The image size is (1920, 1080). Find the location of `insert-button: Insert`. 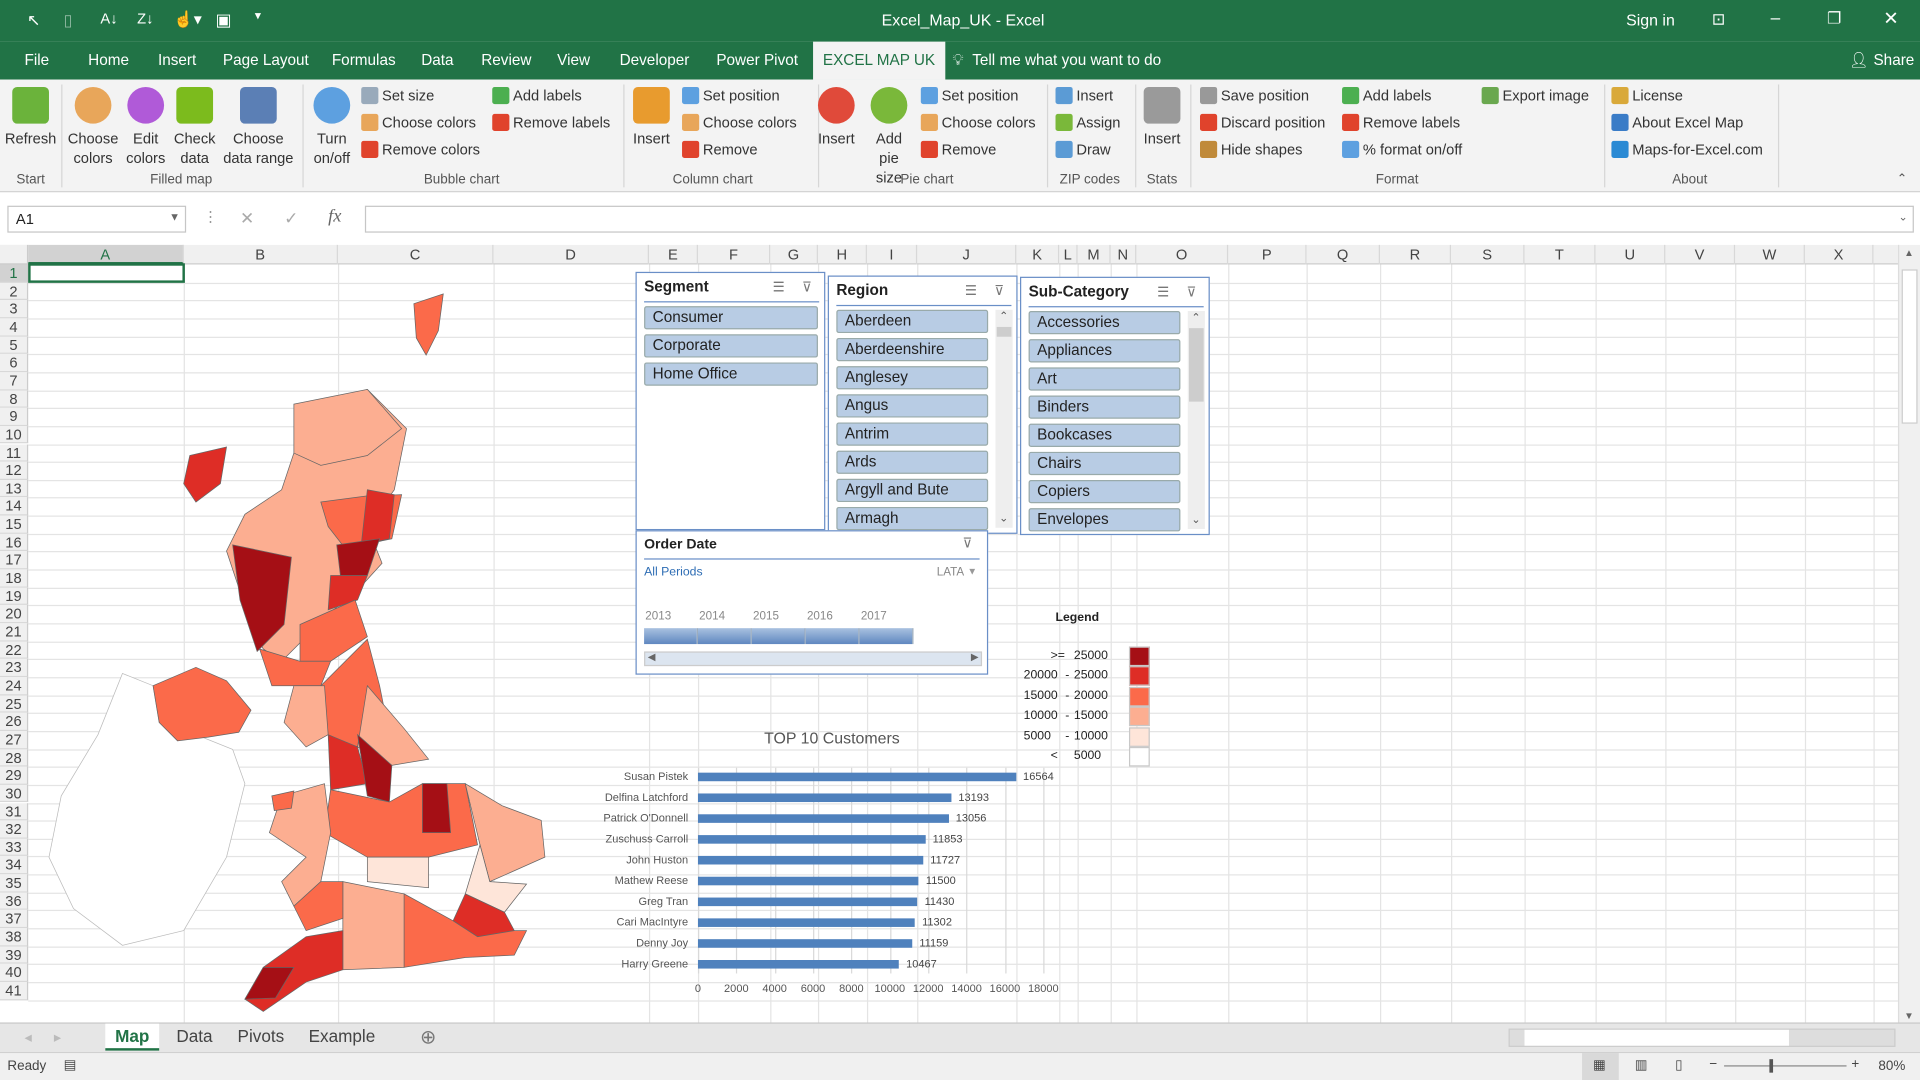

insert-button: Insert is located at coordinates (652, 116).